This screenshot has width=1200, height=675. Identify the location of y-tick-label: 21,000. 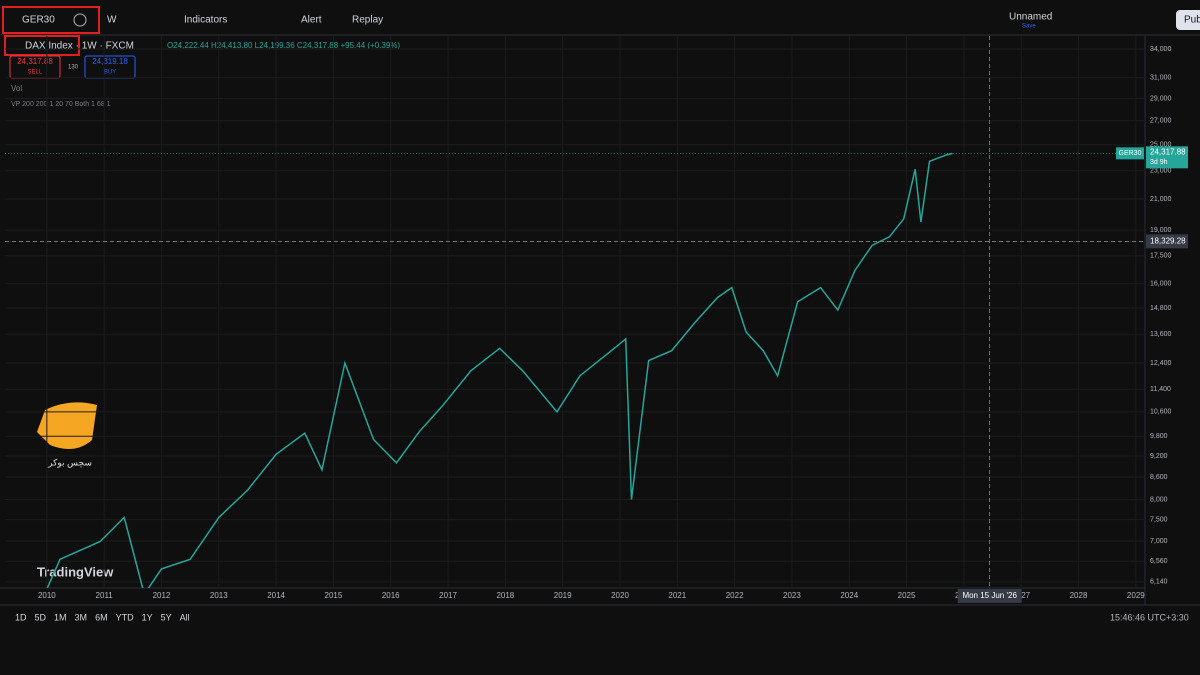
(1161, 199).